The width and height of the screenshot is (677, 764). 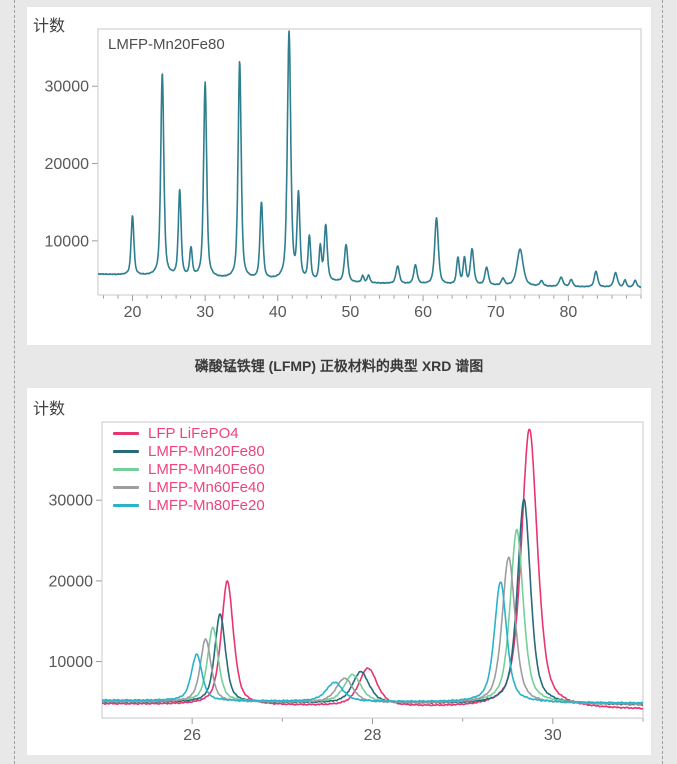 I want to click on legend-label: LMFP-Mn40Fe60, so click(x=206, y=469).